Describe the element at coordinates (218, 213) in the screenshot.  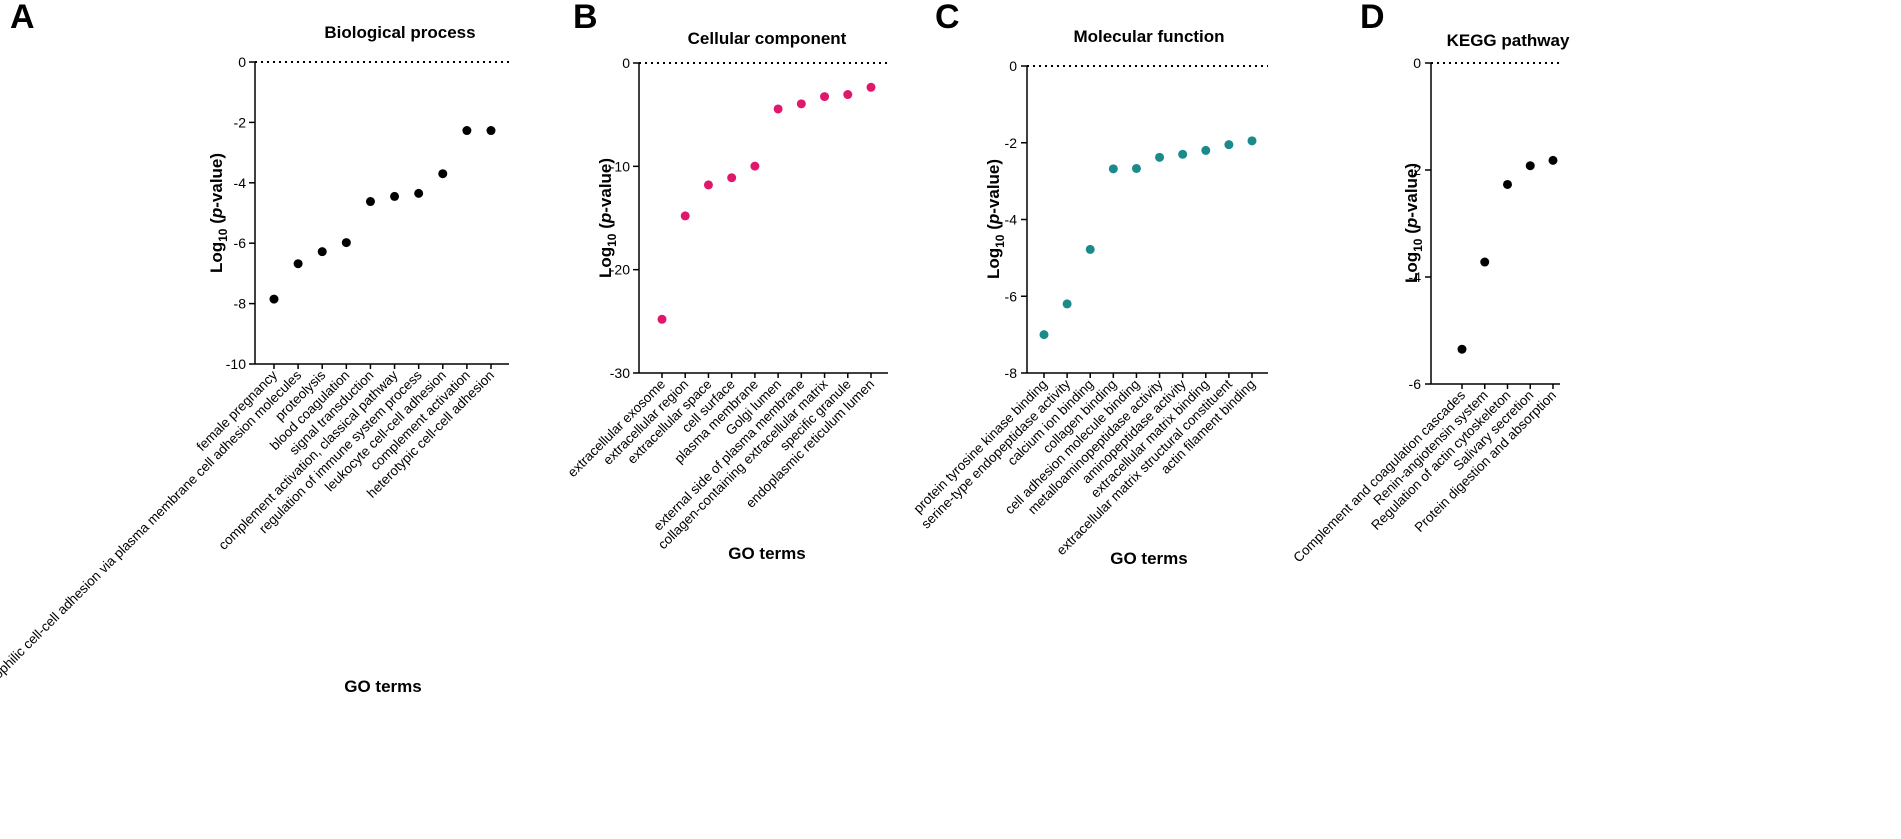
I see `panel-a-y-axis-title: Log10 (p-value)` at that location.